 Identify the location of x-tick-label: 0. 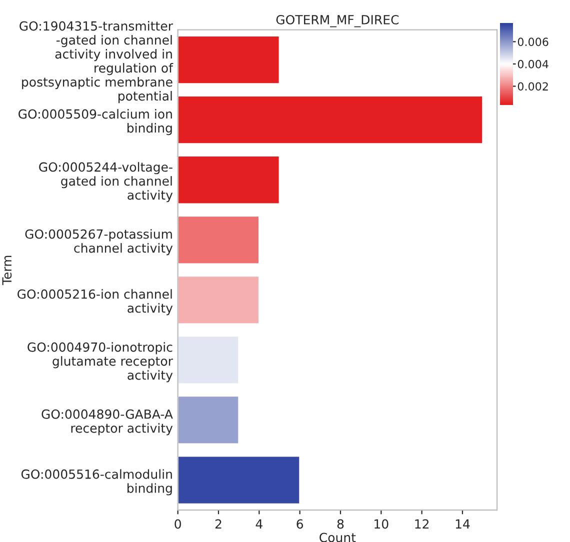
(177, 524).